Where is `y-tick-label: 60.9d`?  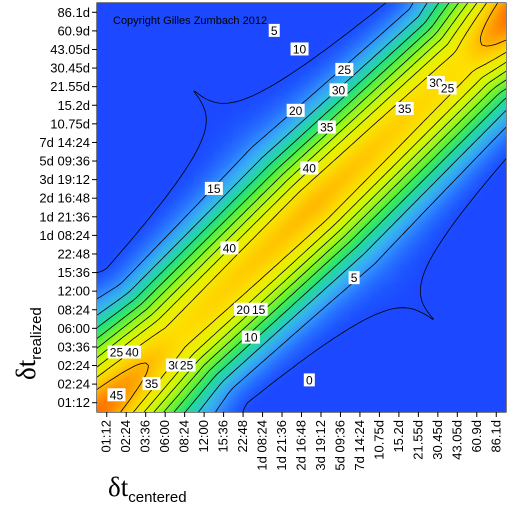 y-tick-label: 60.9d is located at coordinates (73, 30).